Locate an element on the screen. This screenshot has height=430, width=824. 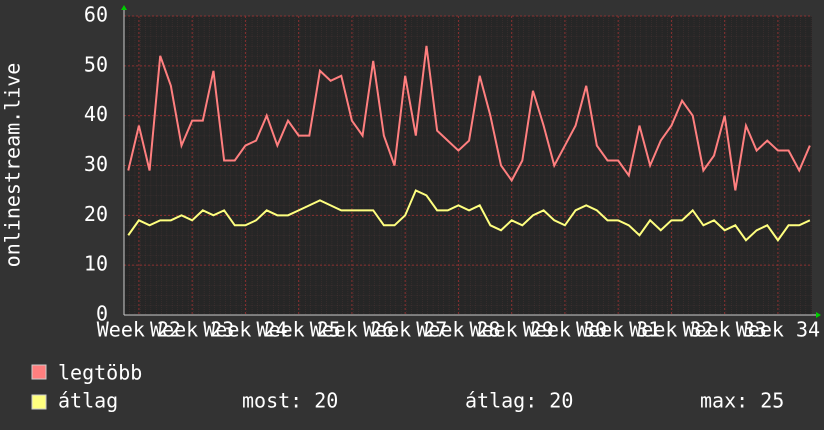
stat: átlag: 20 is located at coordinates (519, 401).